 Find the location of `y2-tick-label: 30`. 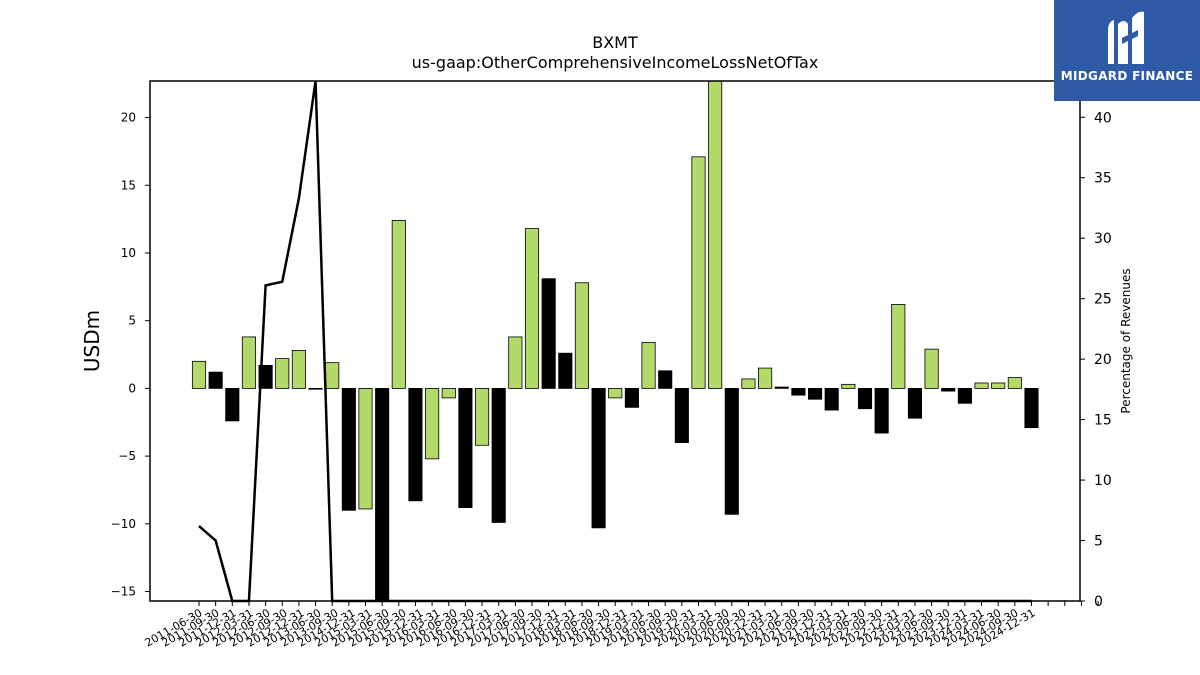

y2-tick-label: 30 is located at coordinates (1103, 239).